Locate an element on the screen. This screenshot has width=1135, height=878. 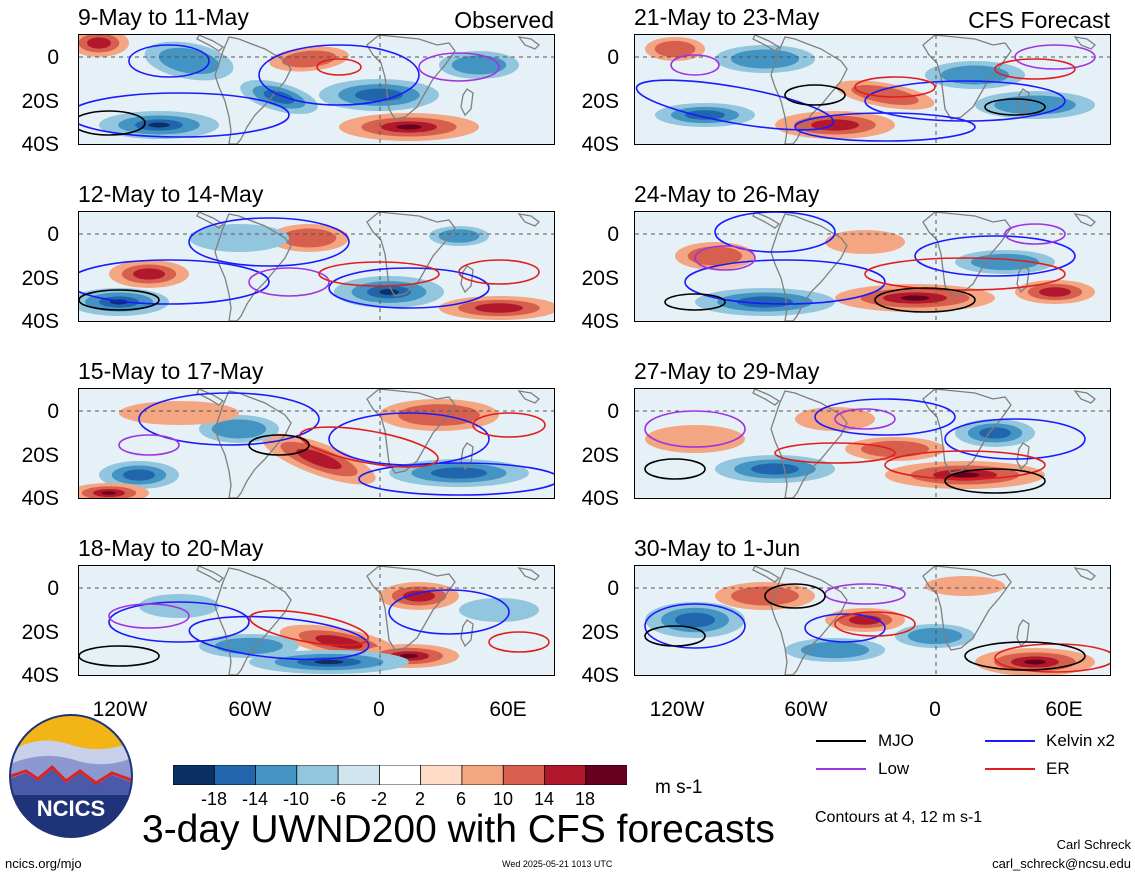
footer-url: ncics.org/mjo is located at coordinates (43, 863).